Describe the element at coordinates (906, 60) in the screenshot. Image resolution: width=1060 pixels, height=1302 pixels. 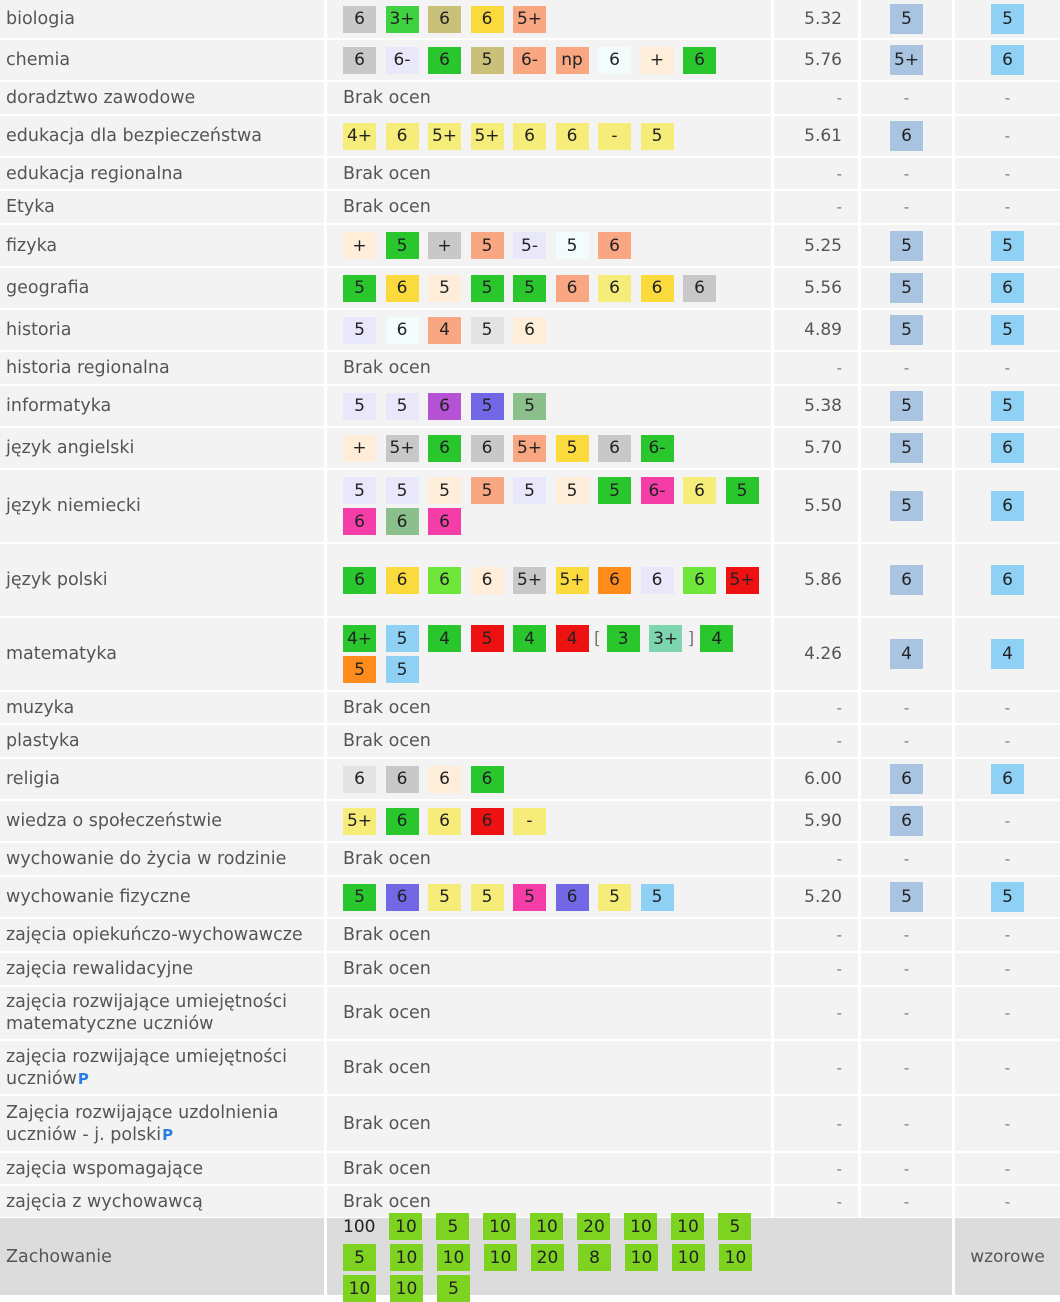
I see `predicted-grade-badge: 5+` at that location.